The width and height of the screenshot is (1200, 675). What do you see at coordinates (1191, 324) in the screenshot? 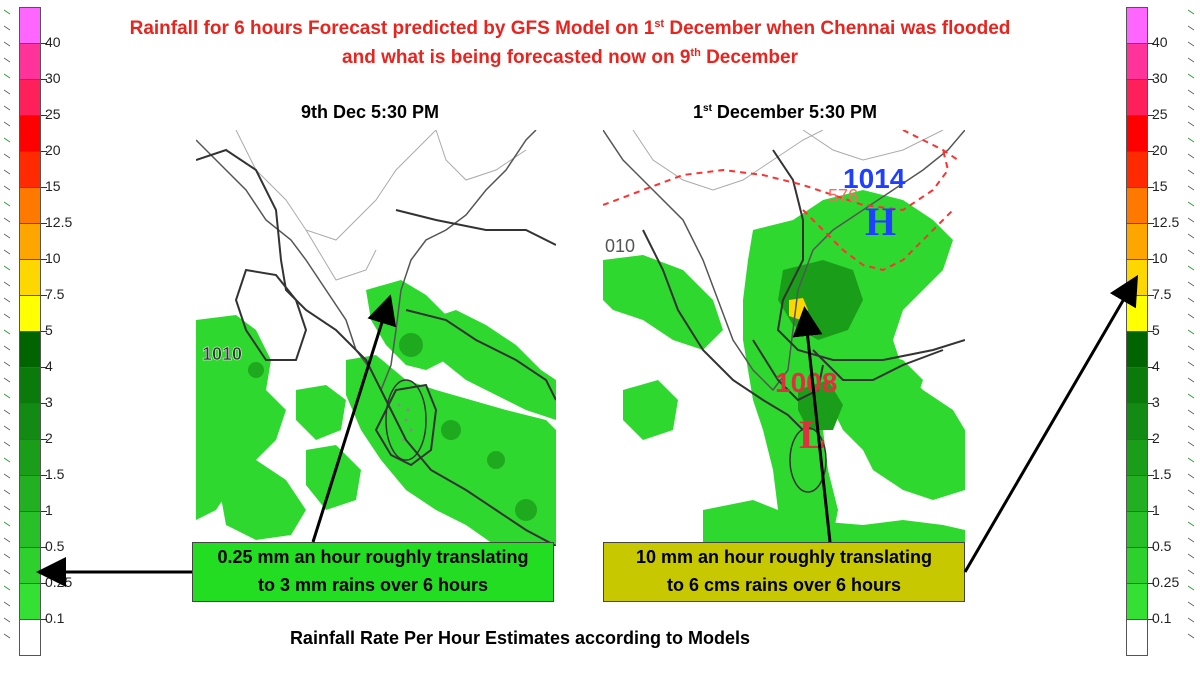
I see `right-edge-marks` at bounding box center [1191, 324].